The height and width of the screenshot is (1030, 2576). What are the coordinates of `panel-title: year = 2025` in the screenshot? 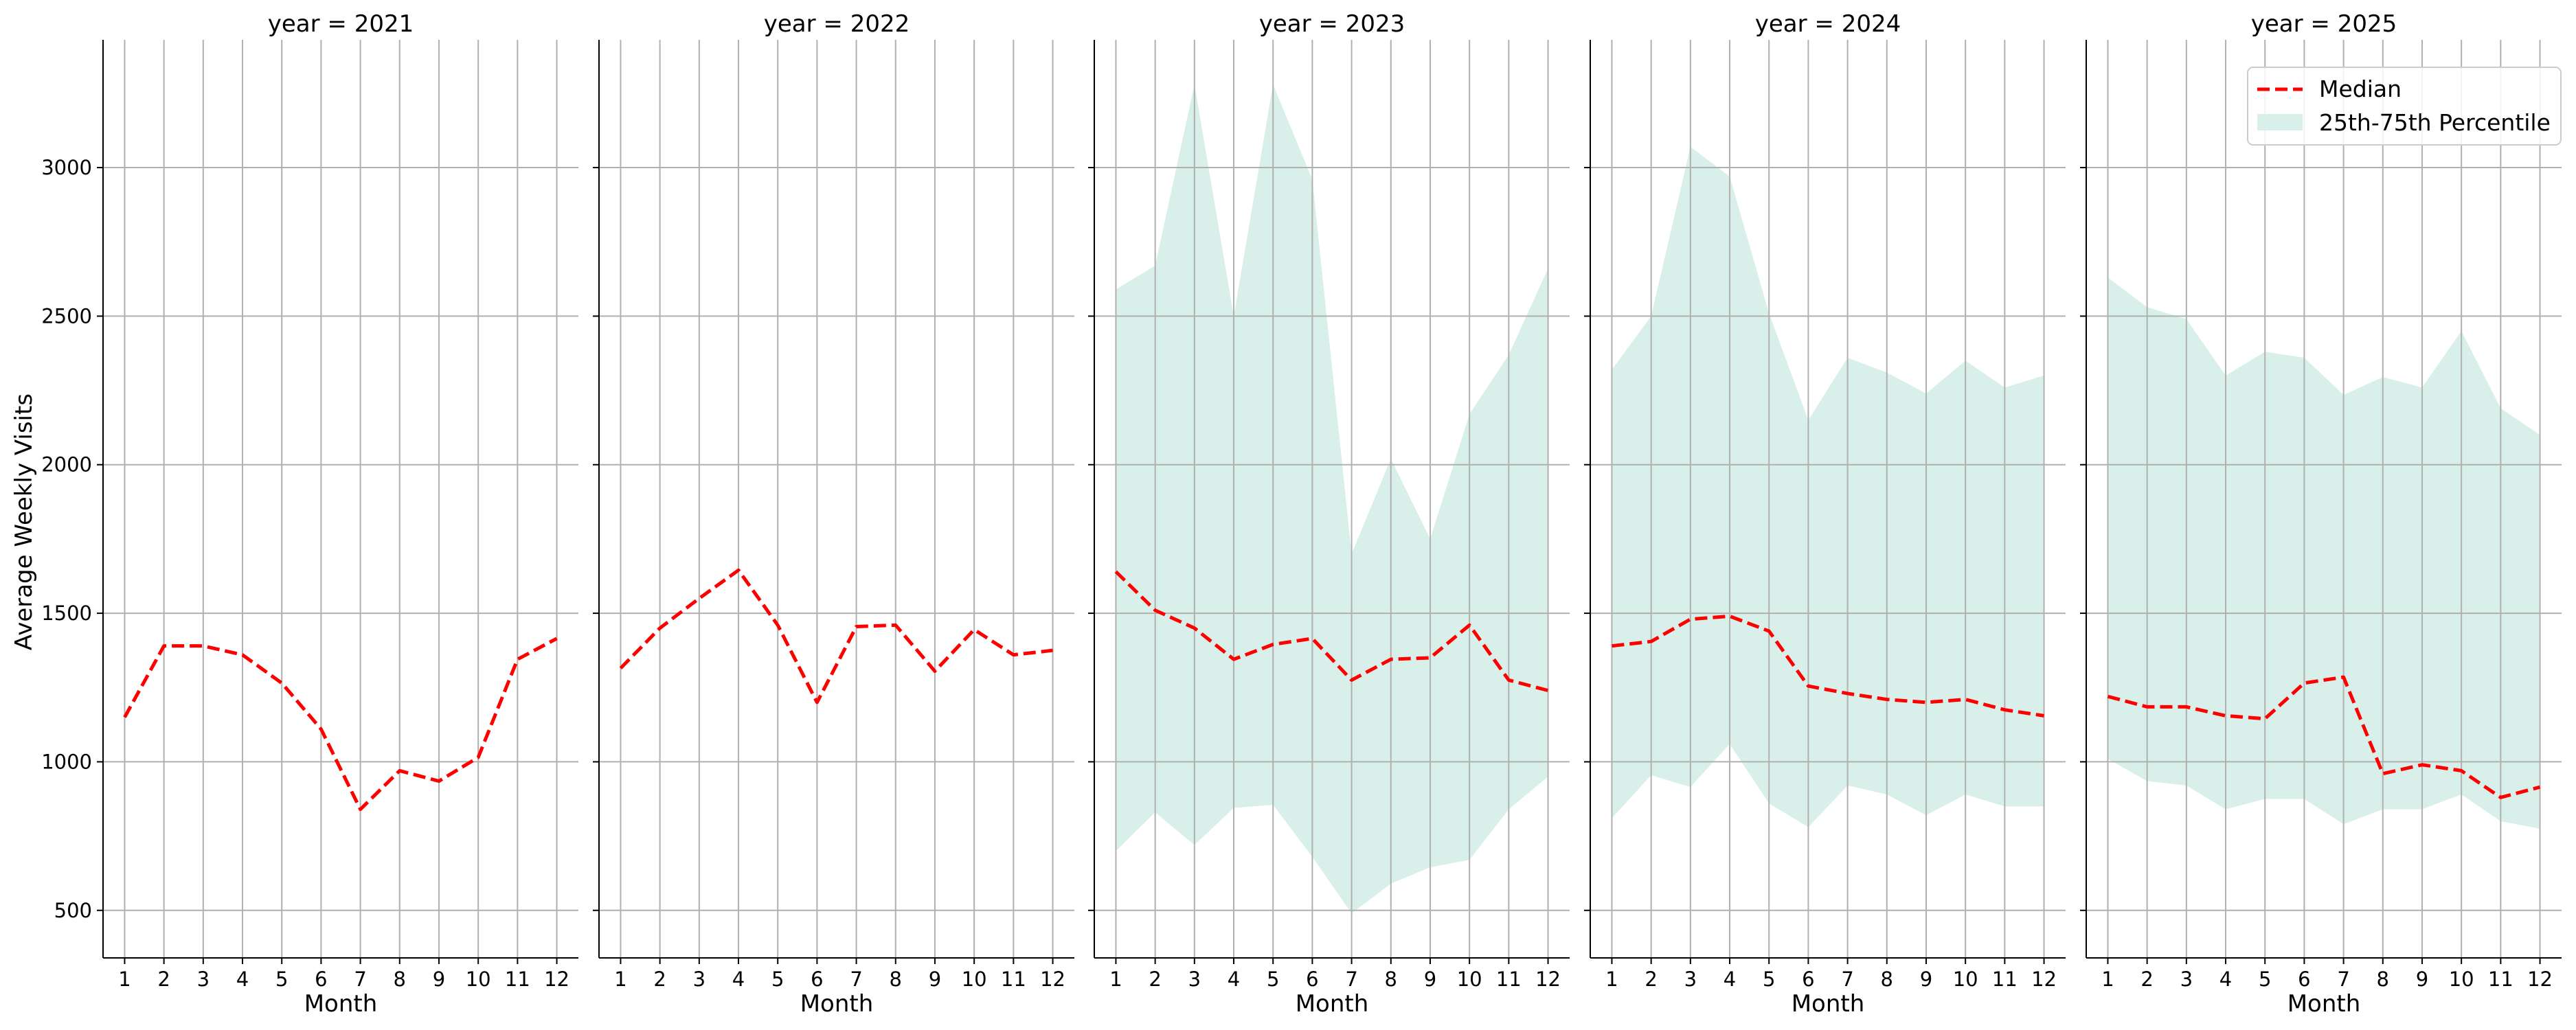 It's located at (2324, 24).